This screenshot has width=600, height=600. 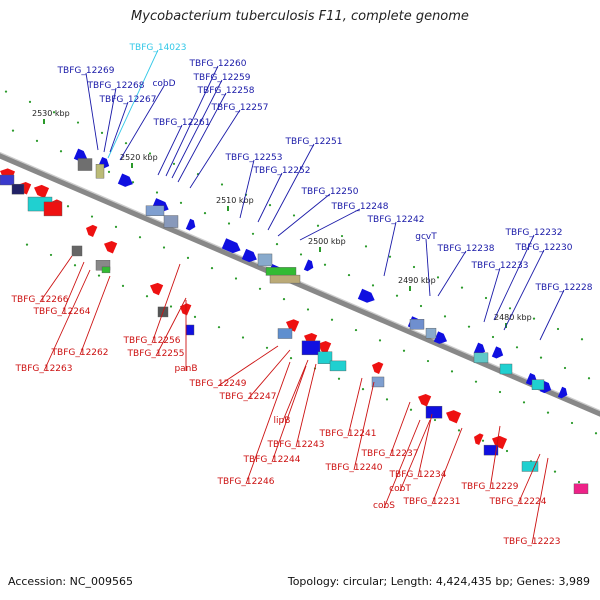 I want to click on gene-label-bottom: TBFG_12266, so click(x=40, y=300).